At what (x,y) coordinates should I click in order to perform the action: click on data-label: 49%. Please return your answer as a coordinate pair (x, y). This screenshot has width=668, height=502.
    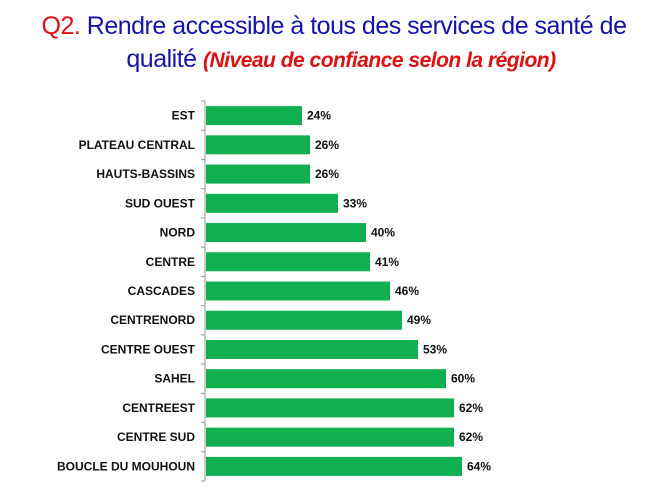
    Looking at the image, I should click on (419, 320).